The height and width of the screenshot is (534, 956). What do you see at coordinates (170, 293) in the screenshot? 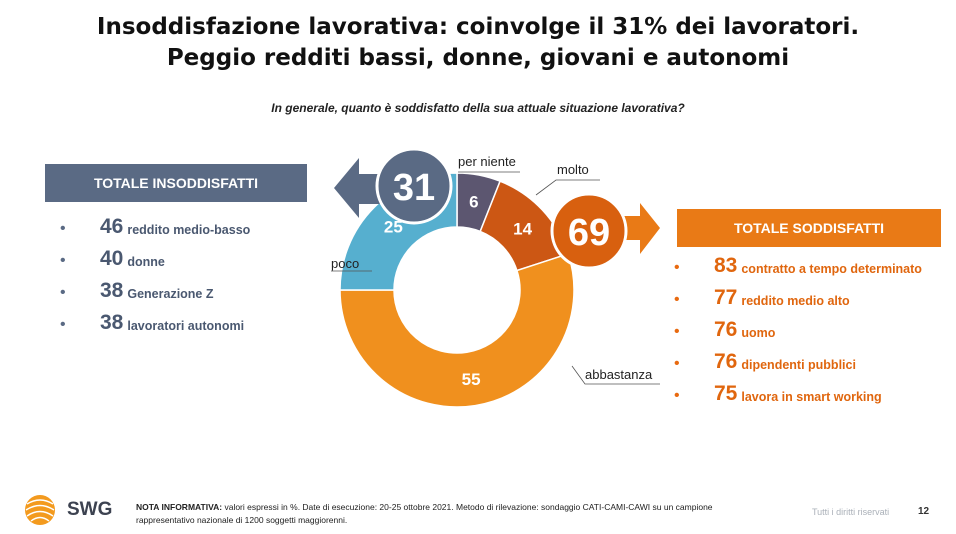
I see `insoddisfatti-label: Generazione Z` at bounding box center [170, 293].